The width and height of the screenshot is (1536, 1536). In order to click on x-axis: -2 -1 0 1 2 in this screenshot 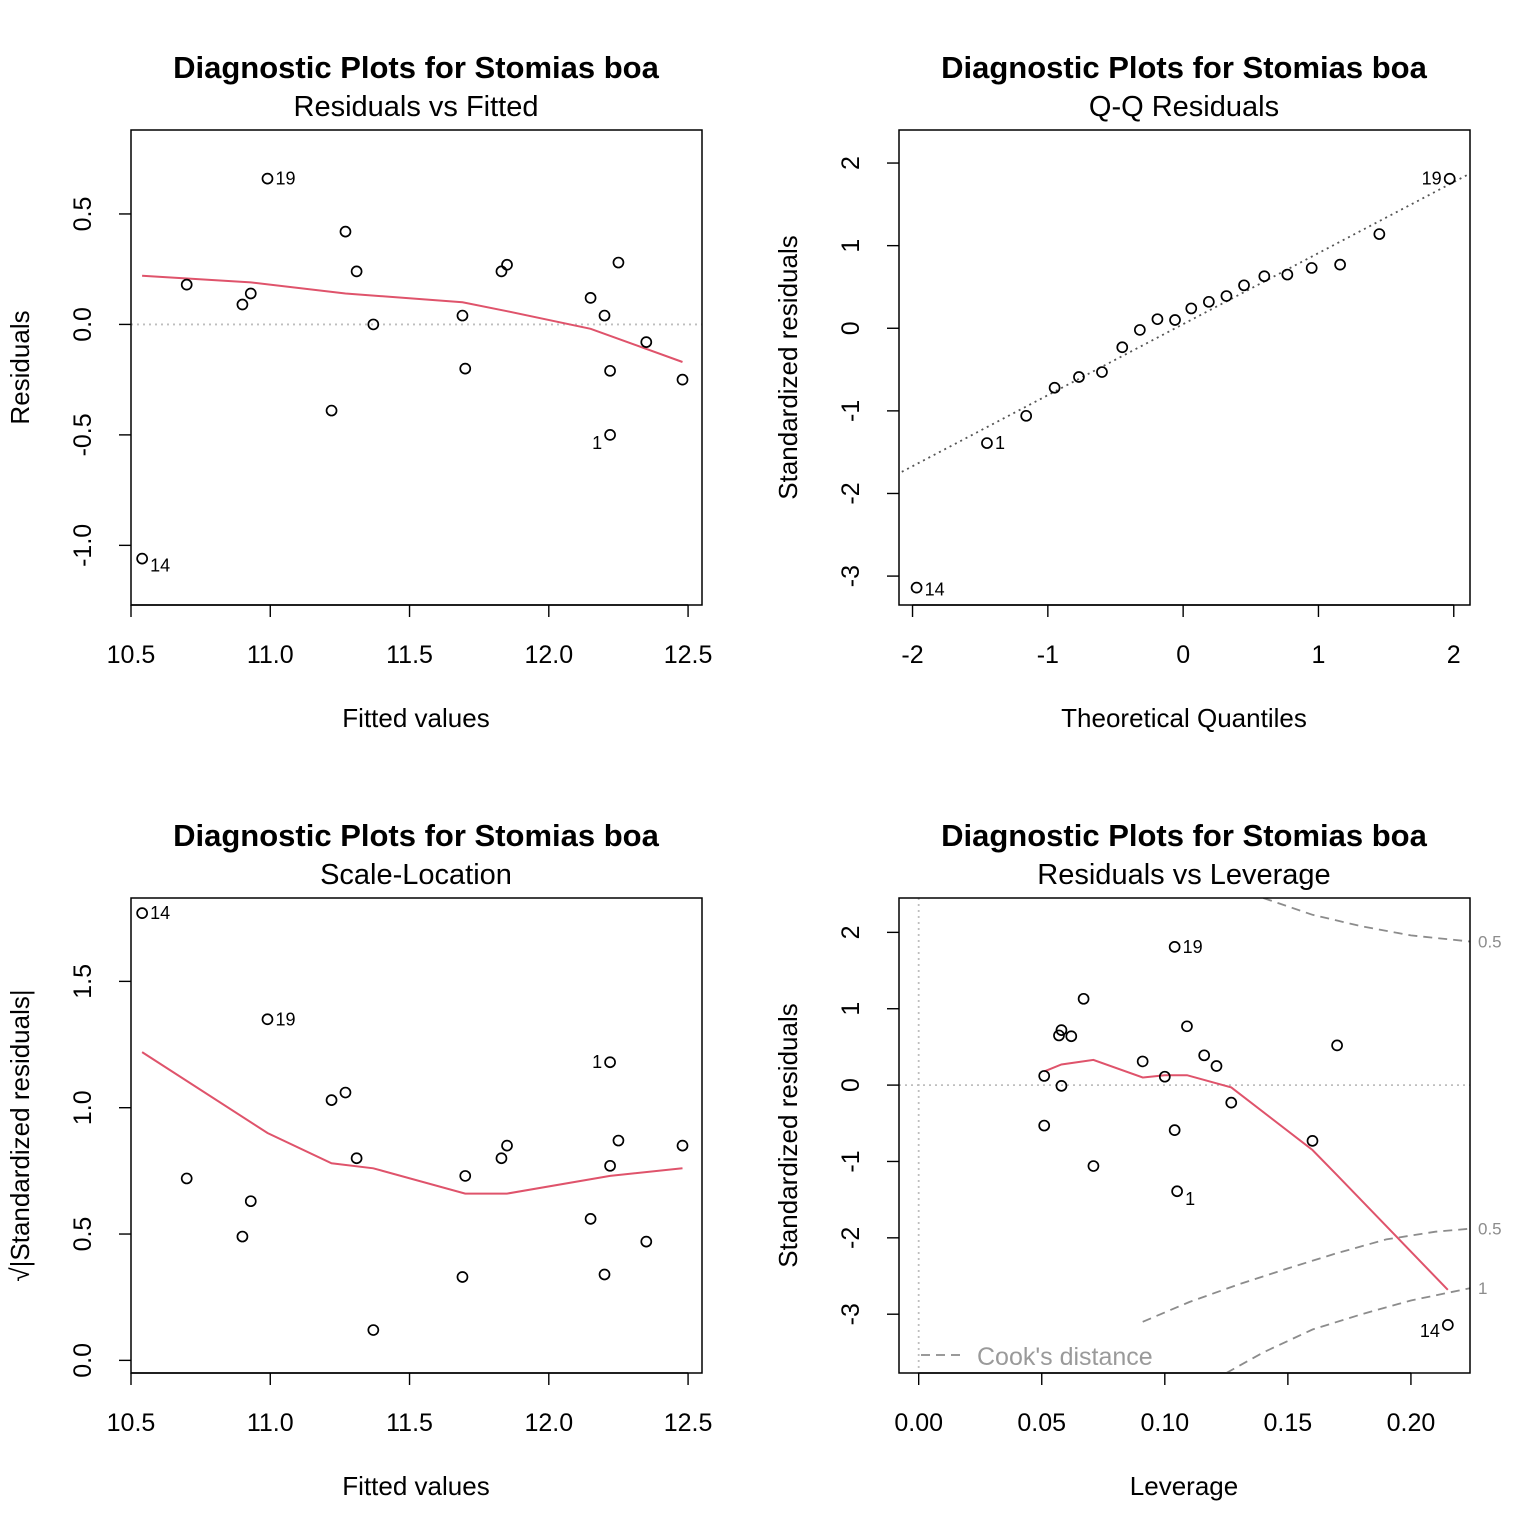, I will do `click(1181, 636)`.